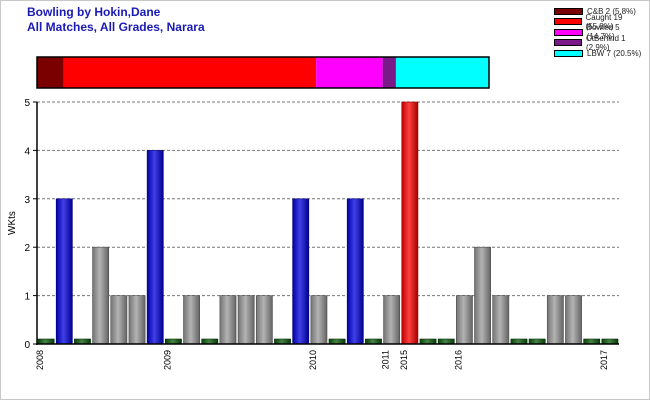 The height and width of the screenshot is (400, 650). I want to click on legend-item: Bowled 5 (14.7%), so click(601, 32).